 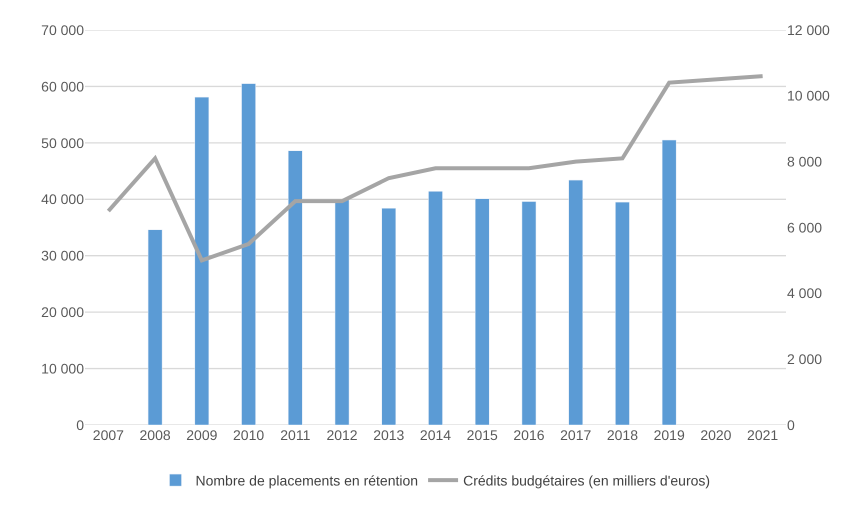 What do you see at coordinates (482, 435) in the screenshot?
I see `x-tick-label: 2015` at bounding box center [482, 435].